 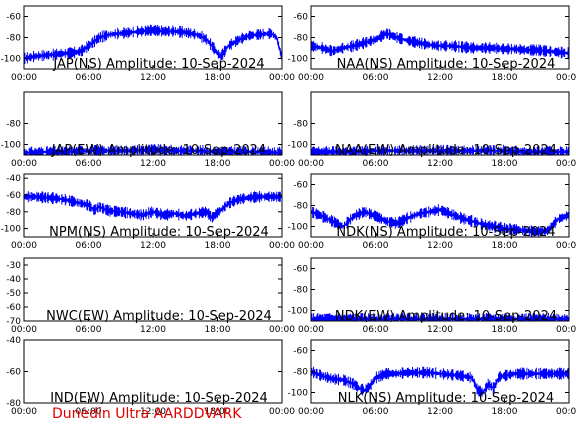 I want to click on chart-title: NLK(NS) Amplitude: 10-Sep-2024, so click(x=446, y=398).